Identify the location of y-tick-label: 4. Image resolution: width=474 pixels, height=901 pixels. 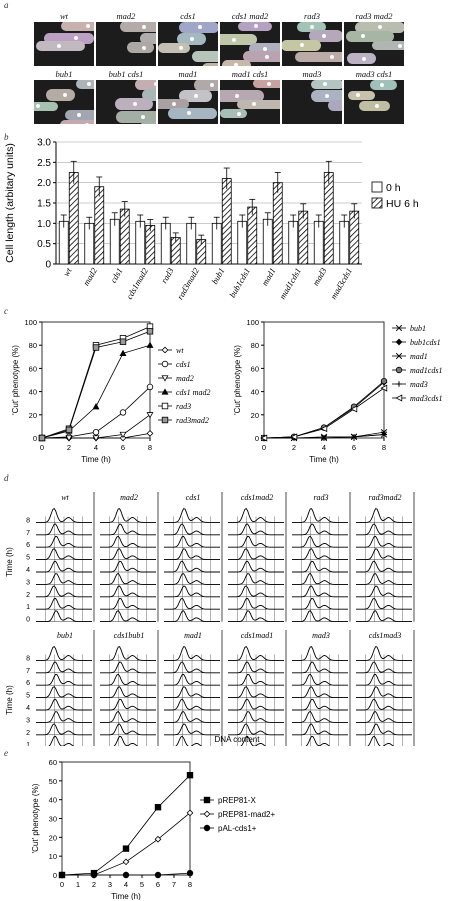
(28, 708).